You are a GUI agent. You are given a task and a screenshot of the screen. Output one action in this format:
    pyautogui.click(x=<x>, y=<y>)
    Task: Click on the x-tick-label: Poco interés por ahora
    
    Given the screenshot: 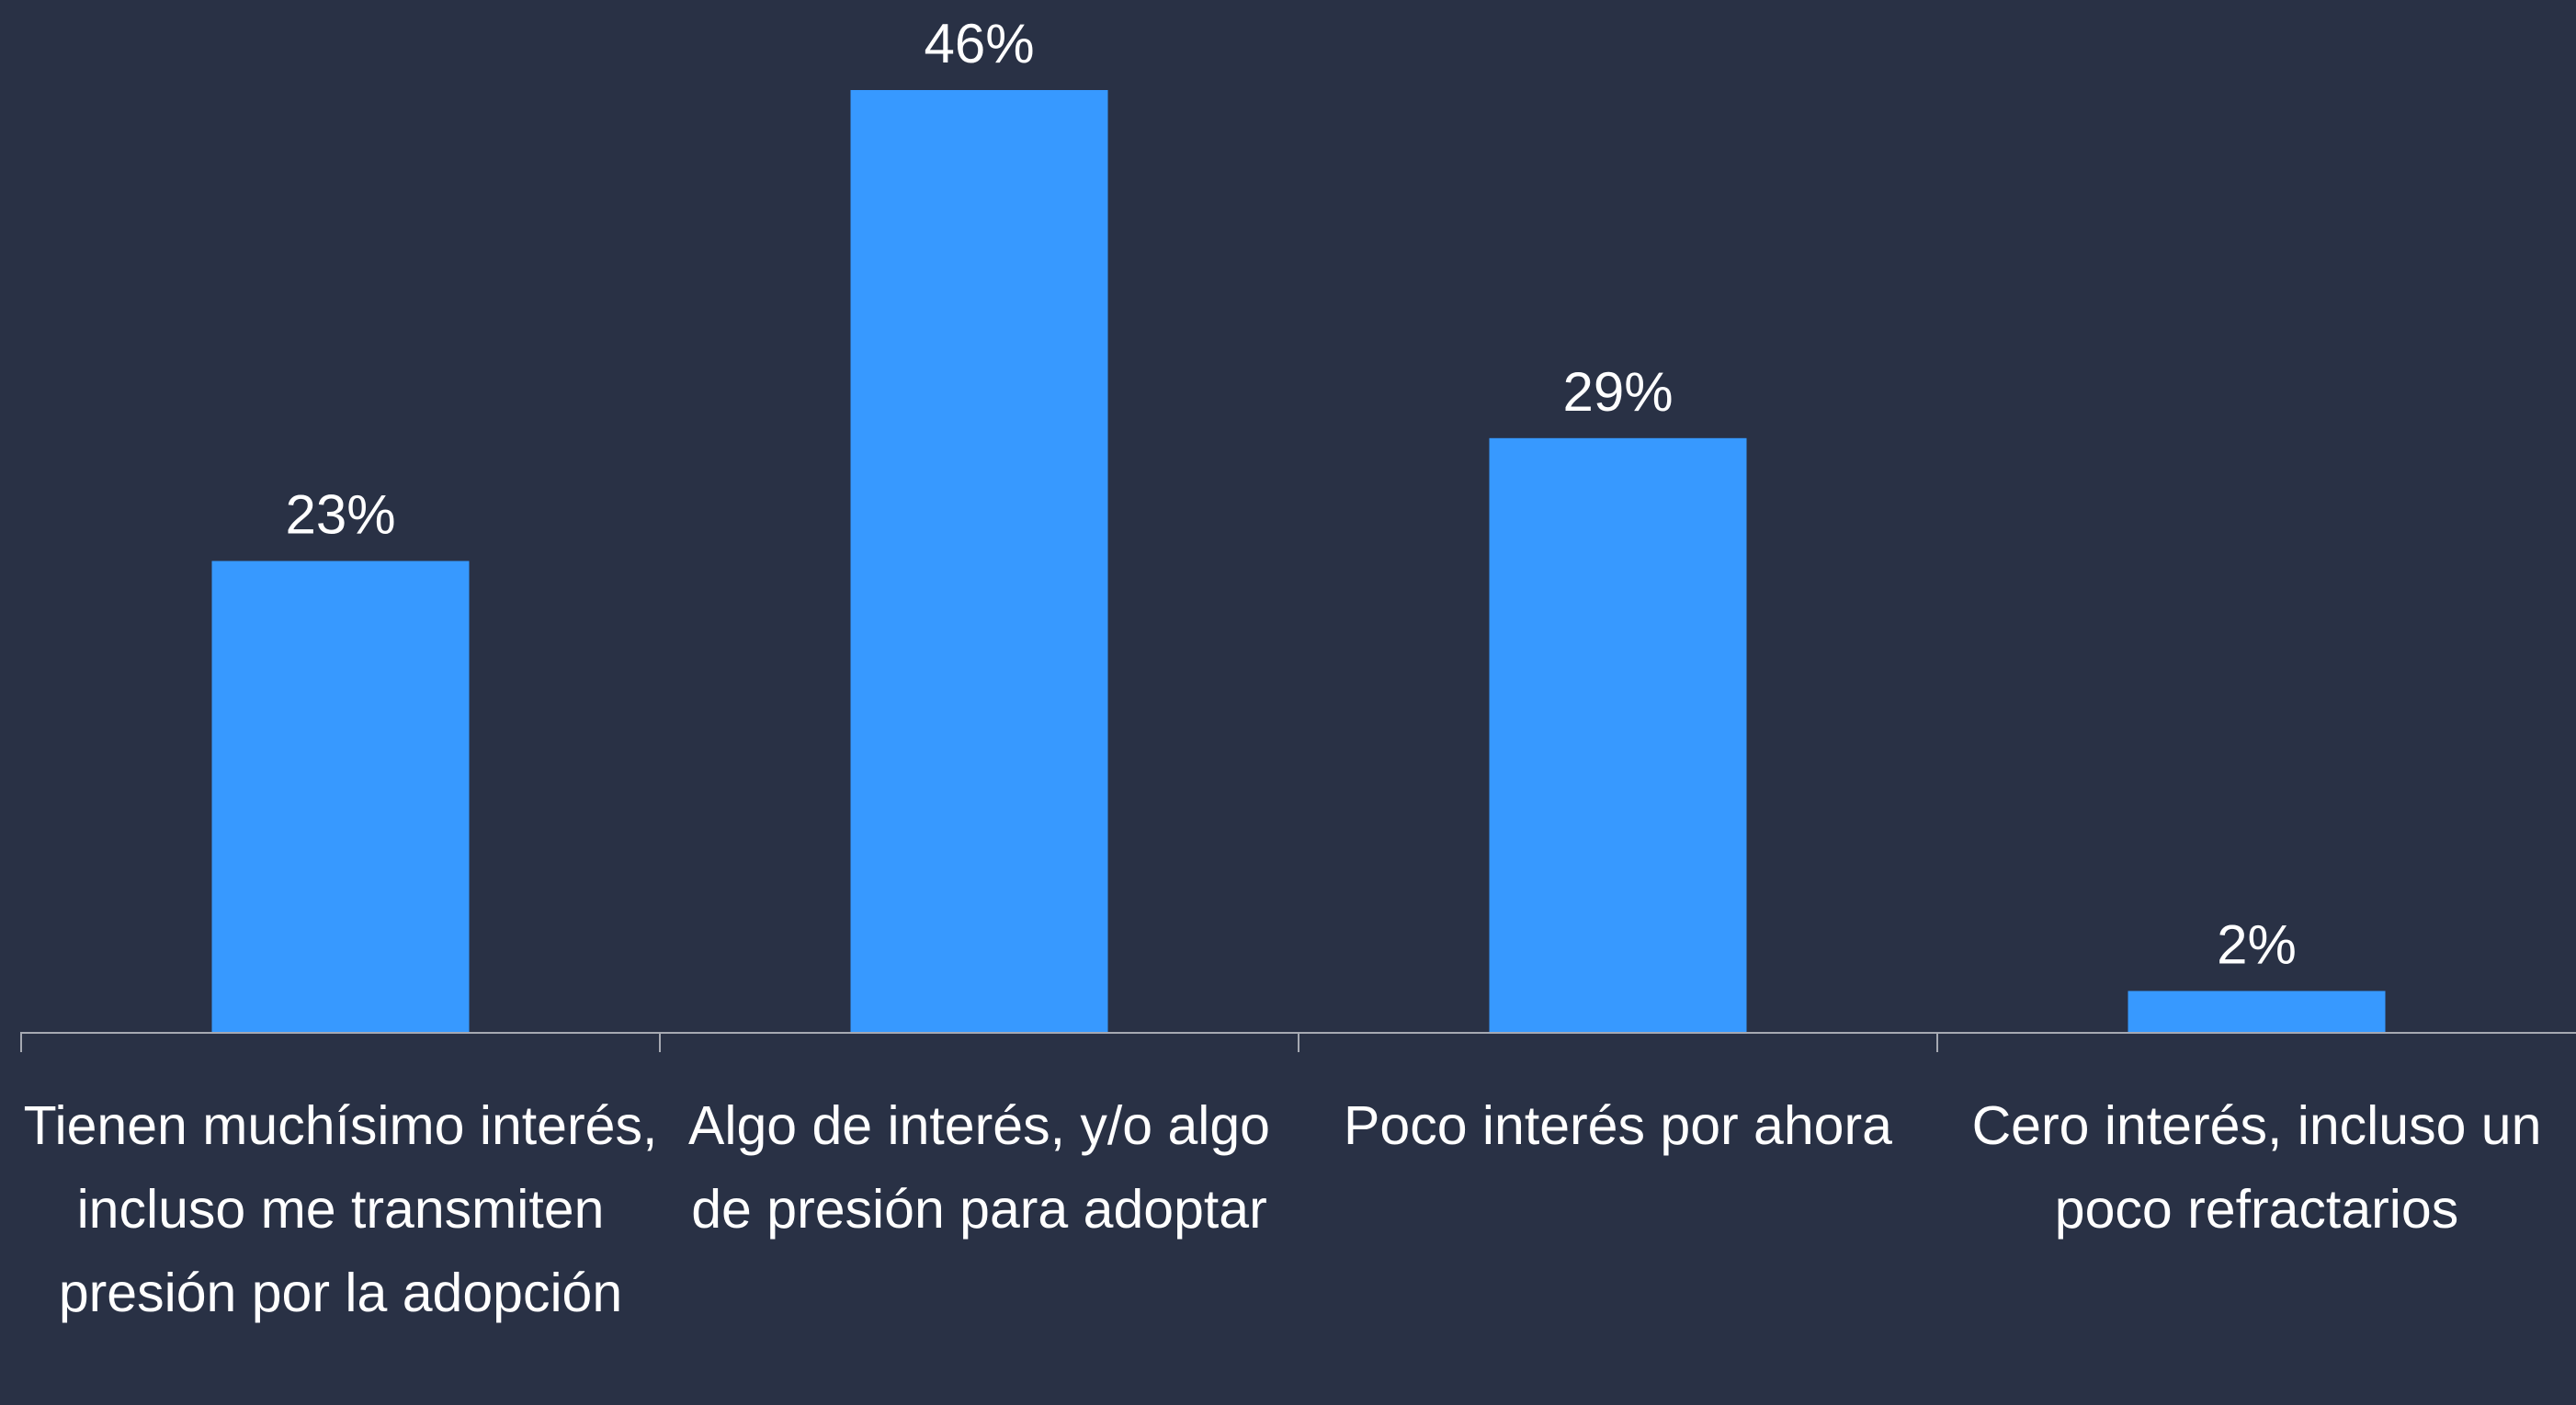 What is the action you would take?
    pyautogui.click(x=1618, y=1125)
    